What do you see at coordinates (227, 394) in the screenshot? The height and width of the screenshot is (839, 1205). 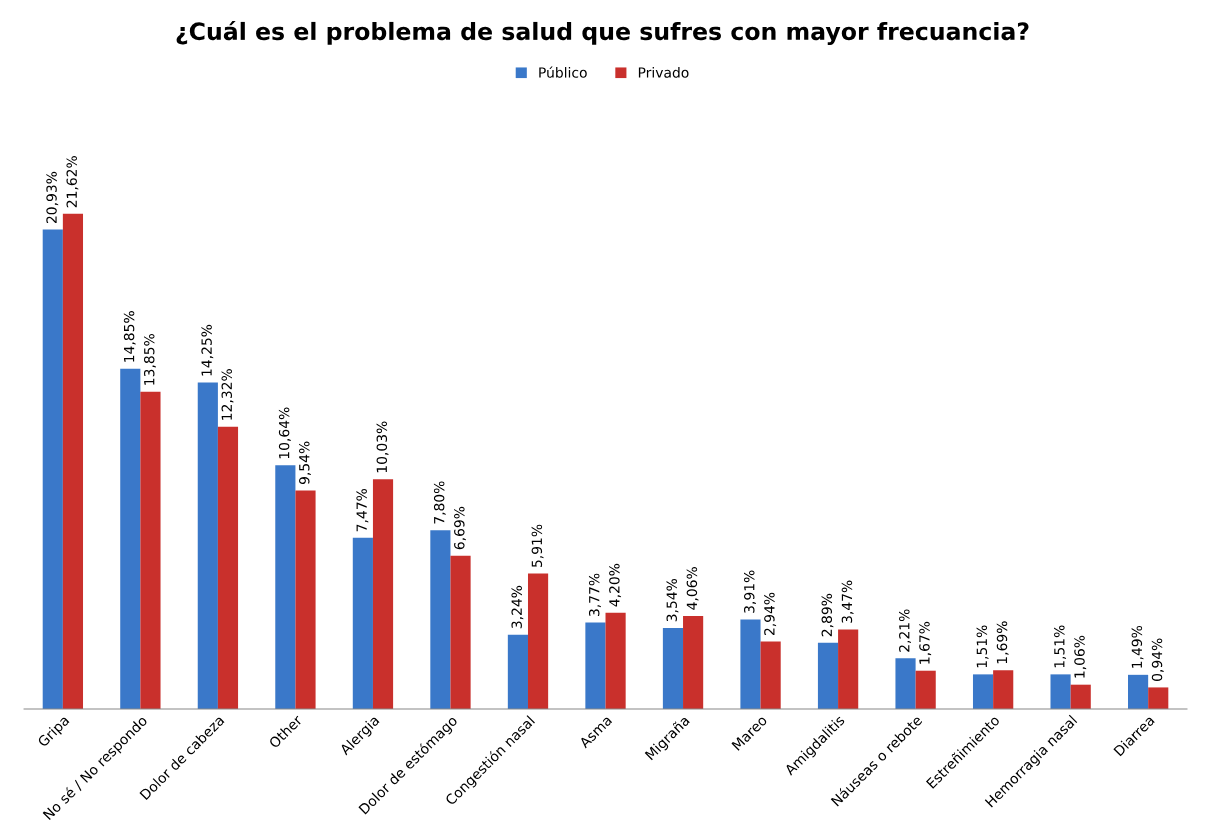 I see `data-label: 12,32%` at bounding box center [227, 394].